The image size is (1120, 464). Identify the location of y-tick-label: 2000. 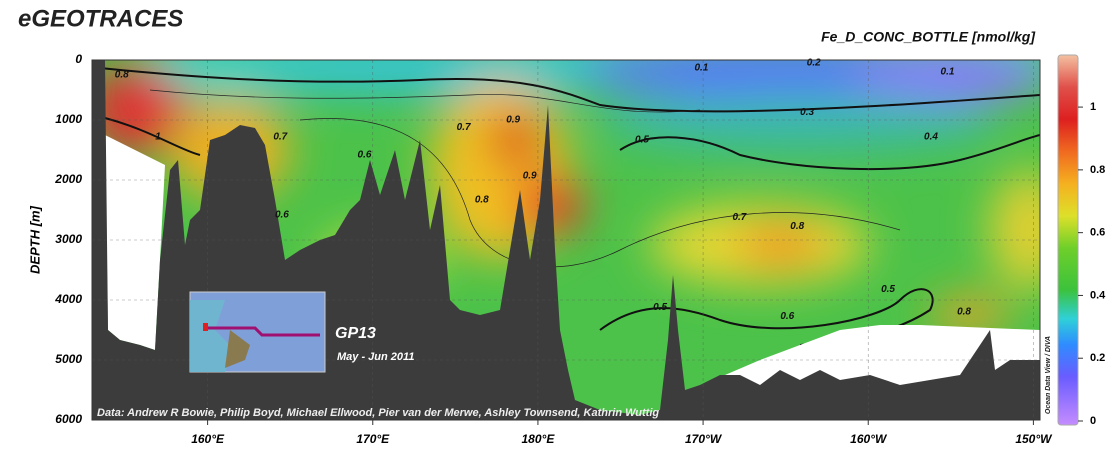
(68, 179).